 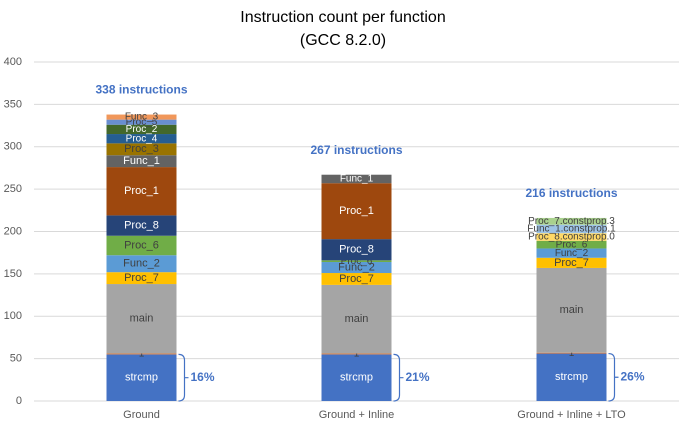 I want to click on segment-label: Proc_2, so click(x=142, y=129).